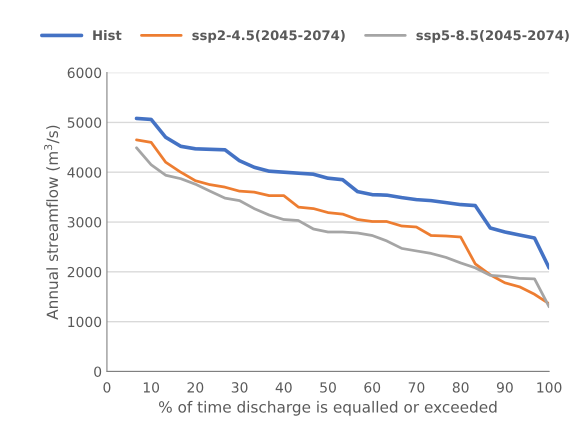  What do you see at coordinates (328, 387) in the screenshot?
I see `x-tick-label: 50` at bounding box center [328, 387].